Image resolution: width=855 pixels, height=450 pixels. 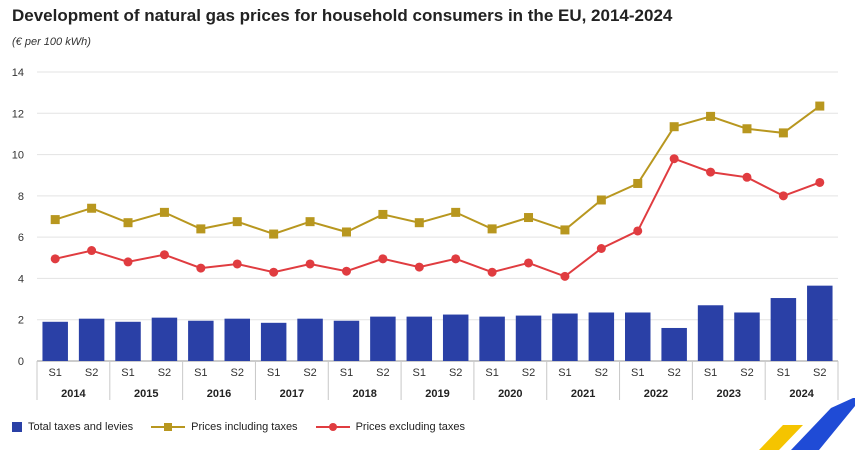 What do you see at coordinates (510, 394) in the screenshot?
I see `year-label: 2020` at bounding box center [510, 394].